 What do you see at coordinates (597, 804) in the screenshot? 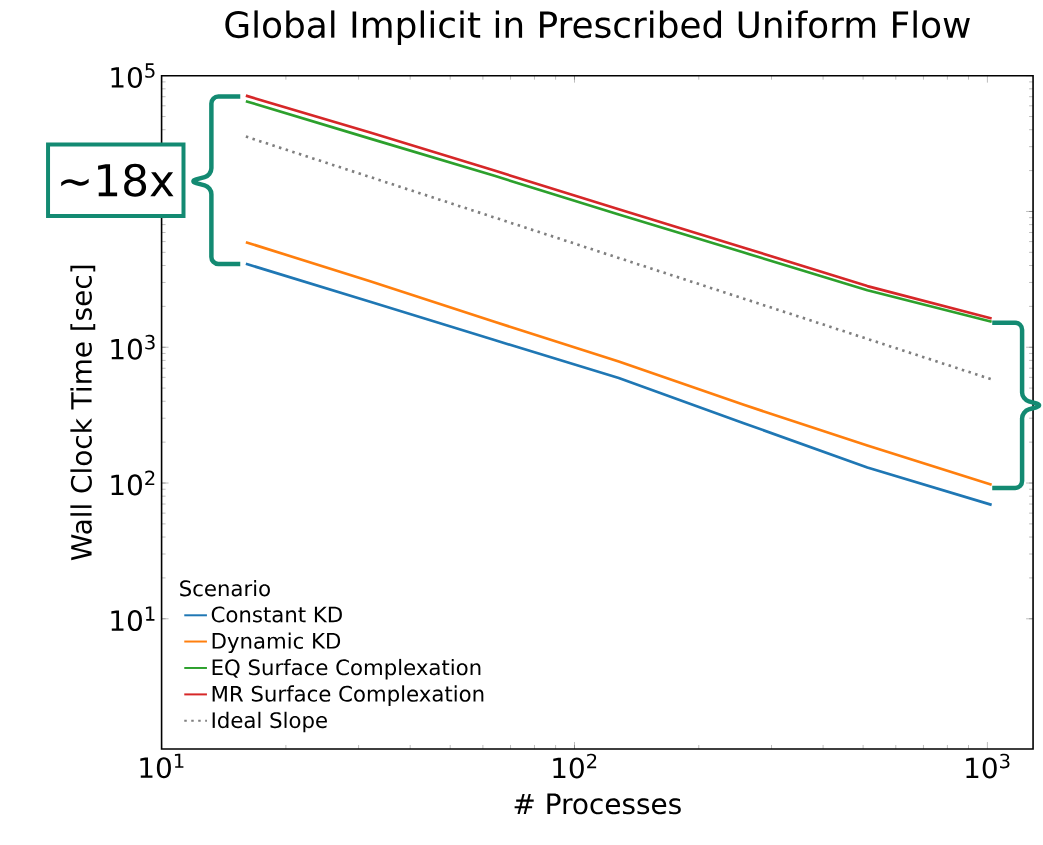
I see `x-axis-title: # Processes` at bounding box center [597, 804].